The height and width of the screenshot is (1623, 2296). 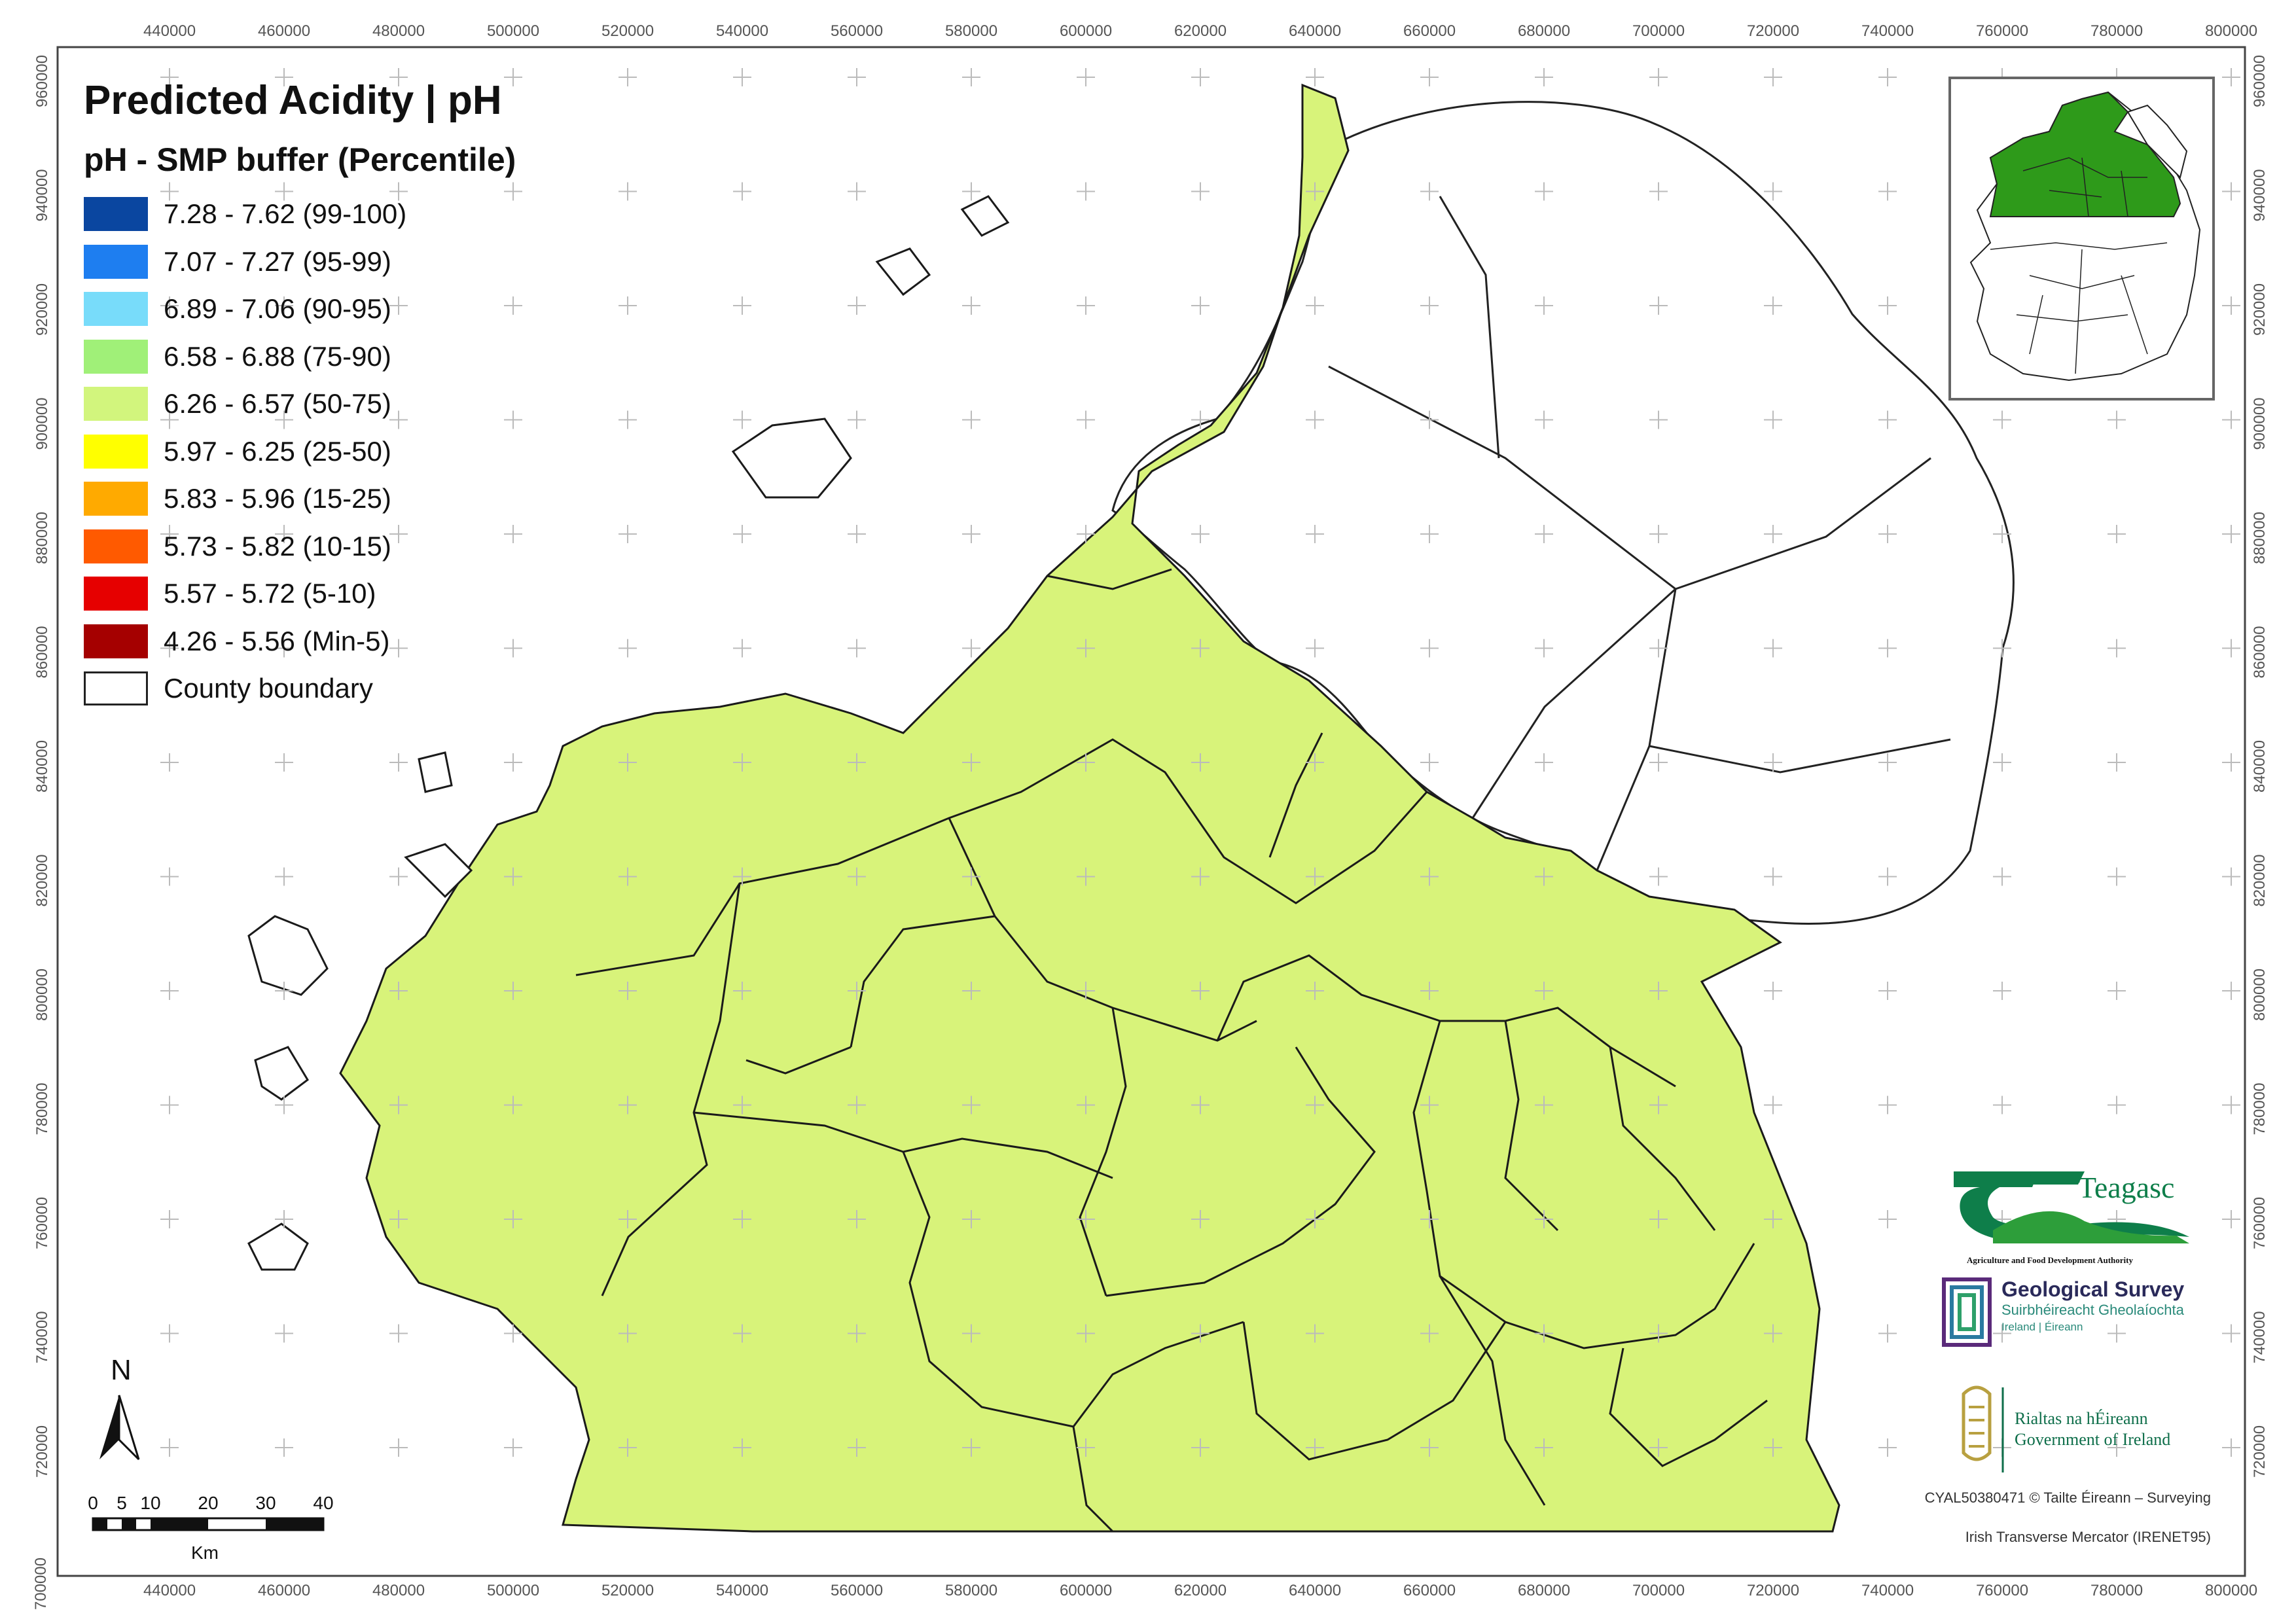 What do you see at coordinates (627, 1590) in the screenshot?
I see `x-tick-label: 520000` at bounding box center [627, 1590].